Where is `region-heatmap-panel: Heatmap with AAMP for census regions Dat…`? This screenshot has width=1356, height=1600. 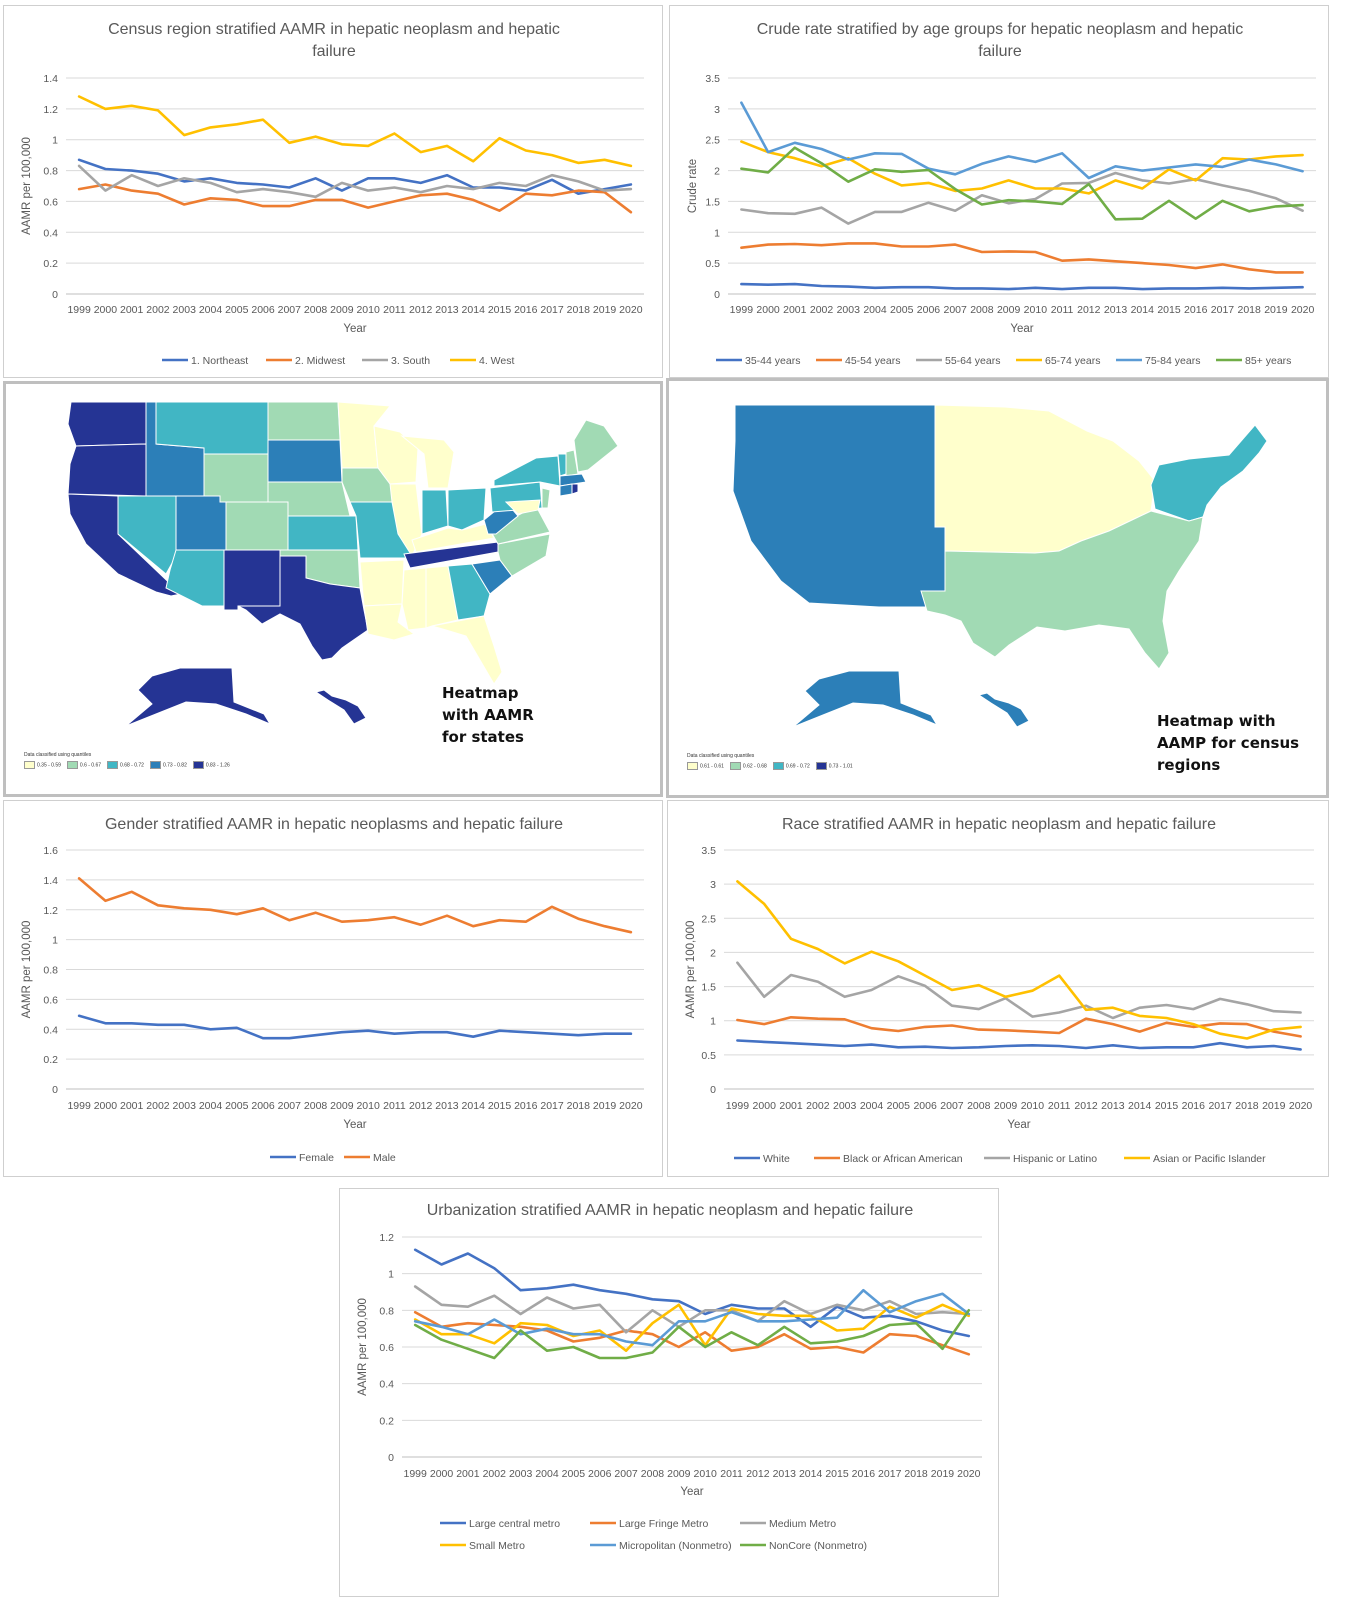
region-heatmap-panel: Heatmap with AAMP for census regions Dat… is located at coordinates (997, 588).